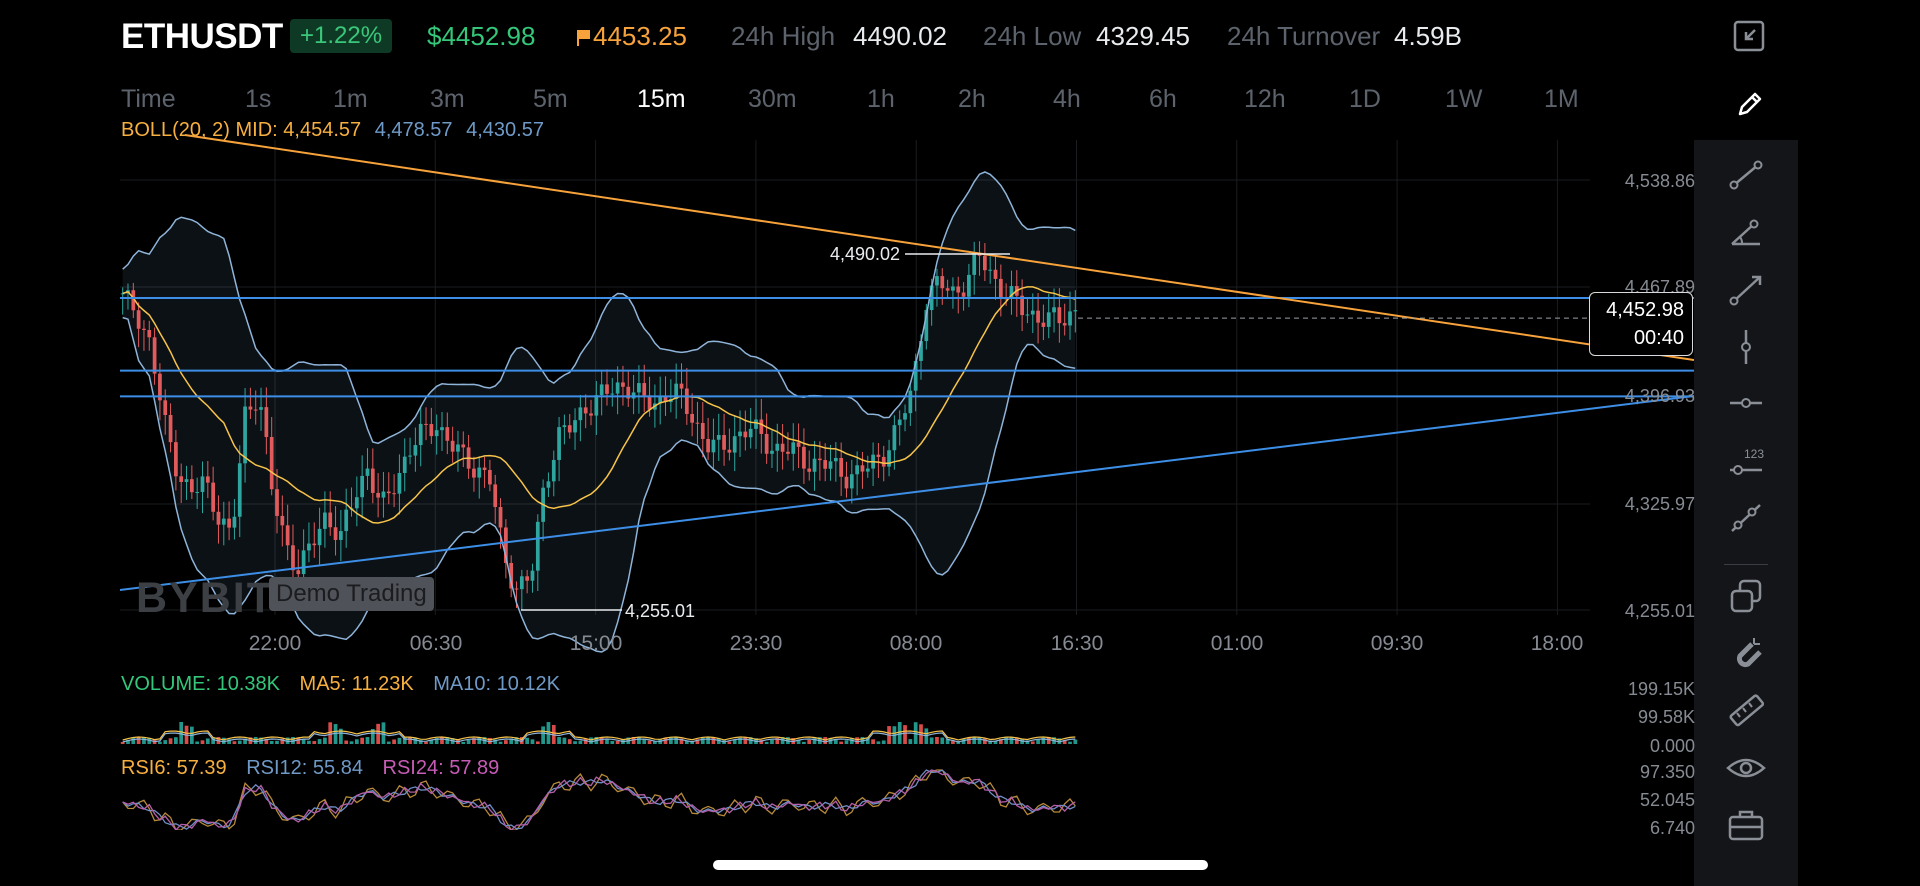  What do you see at coordinates (1265, 99) in the screenshot?
I see `timeframe-tab-12h: 12h` at bounding box center [1265, 99].